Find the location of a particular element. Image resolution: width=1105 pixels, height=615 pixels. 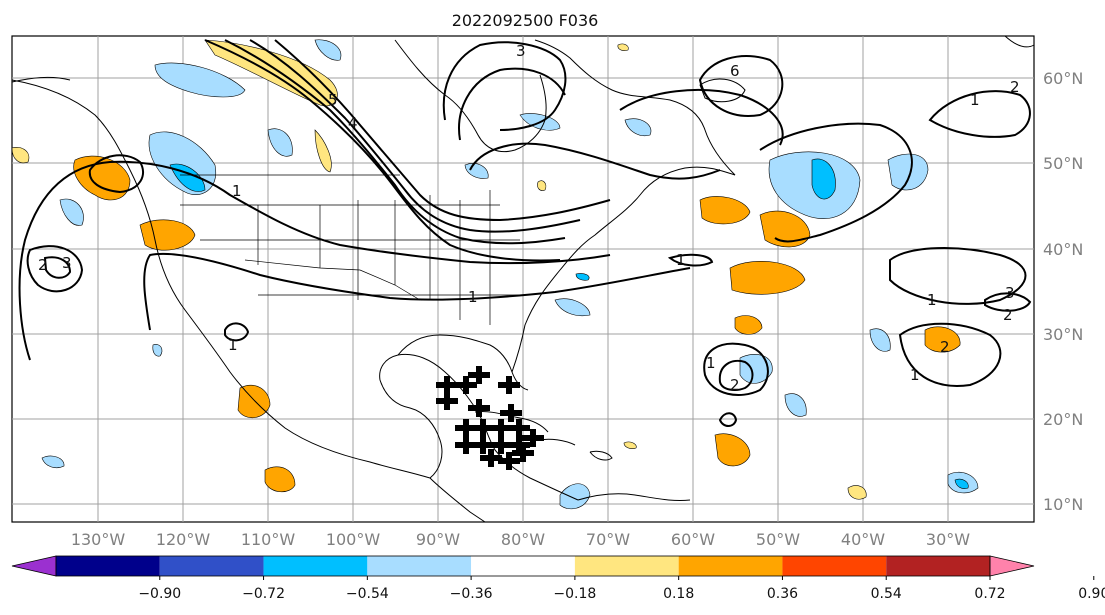

contour-line-1b is located at coordinates (417, 291).